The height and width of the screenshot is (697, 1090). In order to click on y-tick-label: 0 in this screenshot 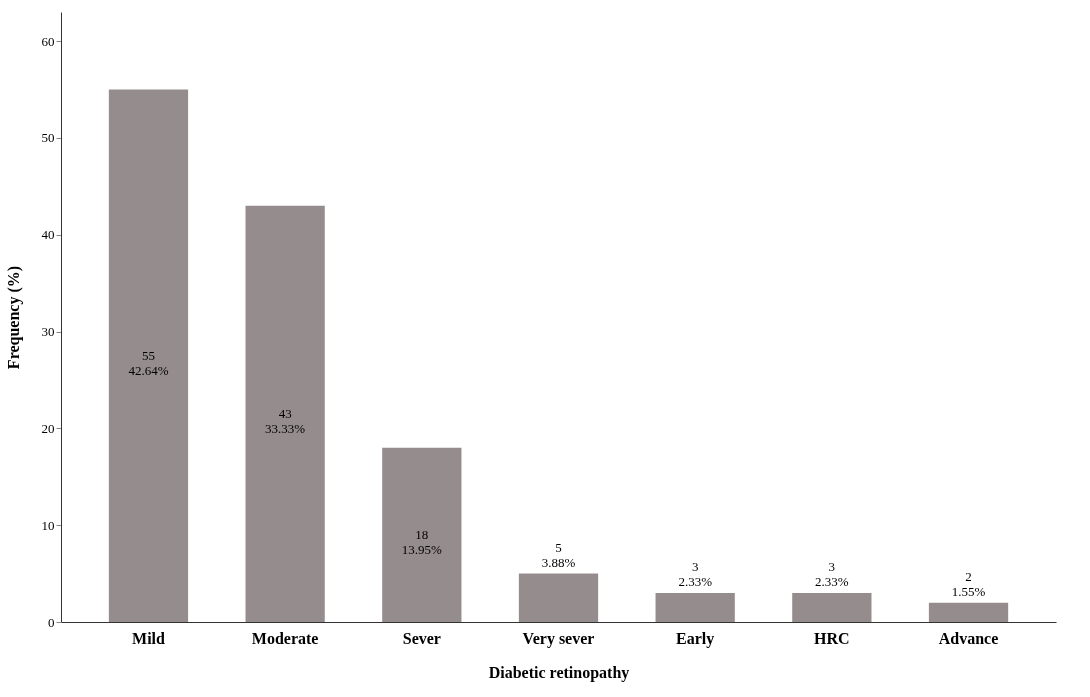, I will do `click(51, 622)`.